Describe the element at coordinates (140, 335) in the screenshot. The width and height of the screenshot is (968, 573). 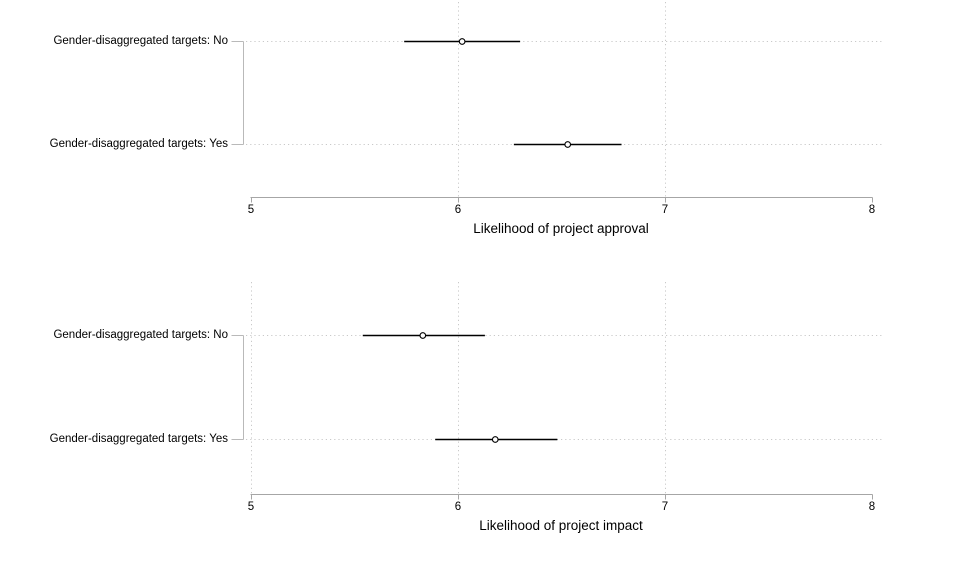
I see `category-label-impact-no: Gender-disaggregated targets: No` at that location.